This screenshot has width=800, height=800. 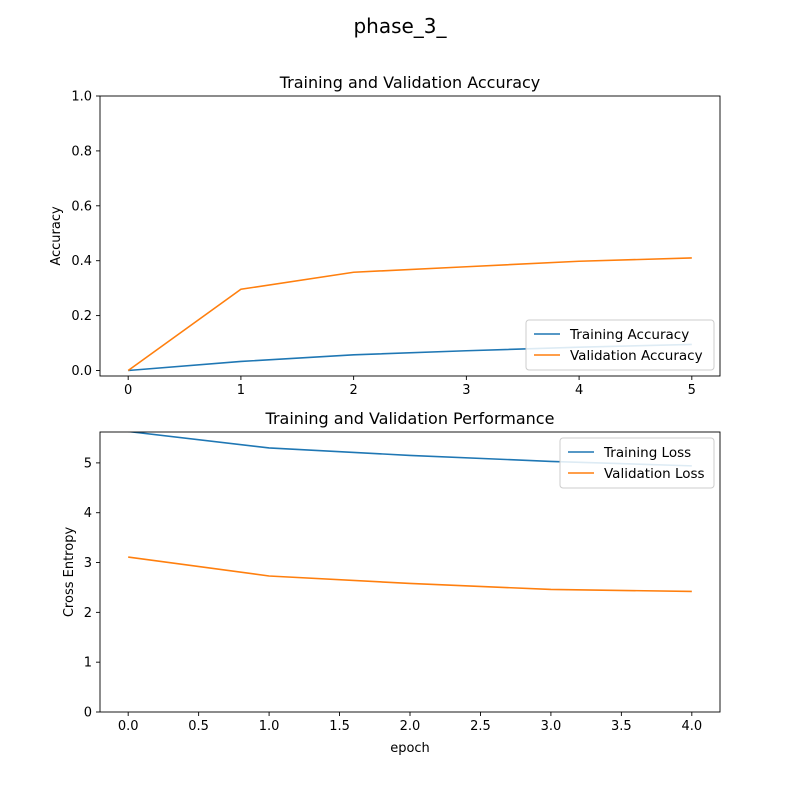 What do you see at coordinates (410, 418) in the screenshot?
I see `loss-chart-title: Training and Validation Performance` at bounding box center [410, 418].